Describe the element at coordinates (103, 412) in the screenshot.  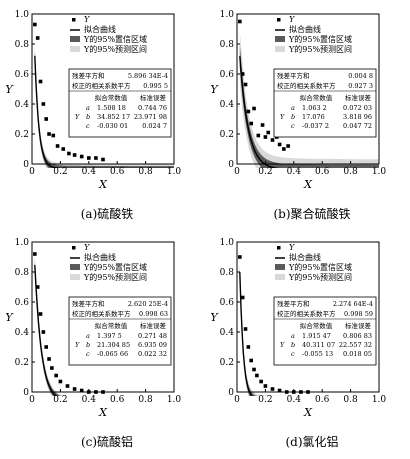
I see `x-axis-label: X` at that location.